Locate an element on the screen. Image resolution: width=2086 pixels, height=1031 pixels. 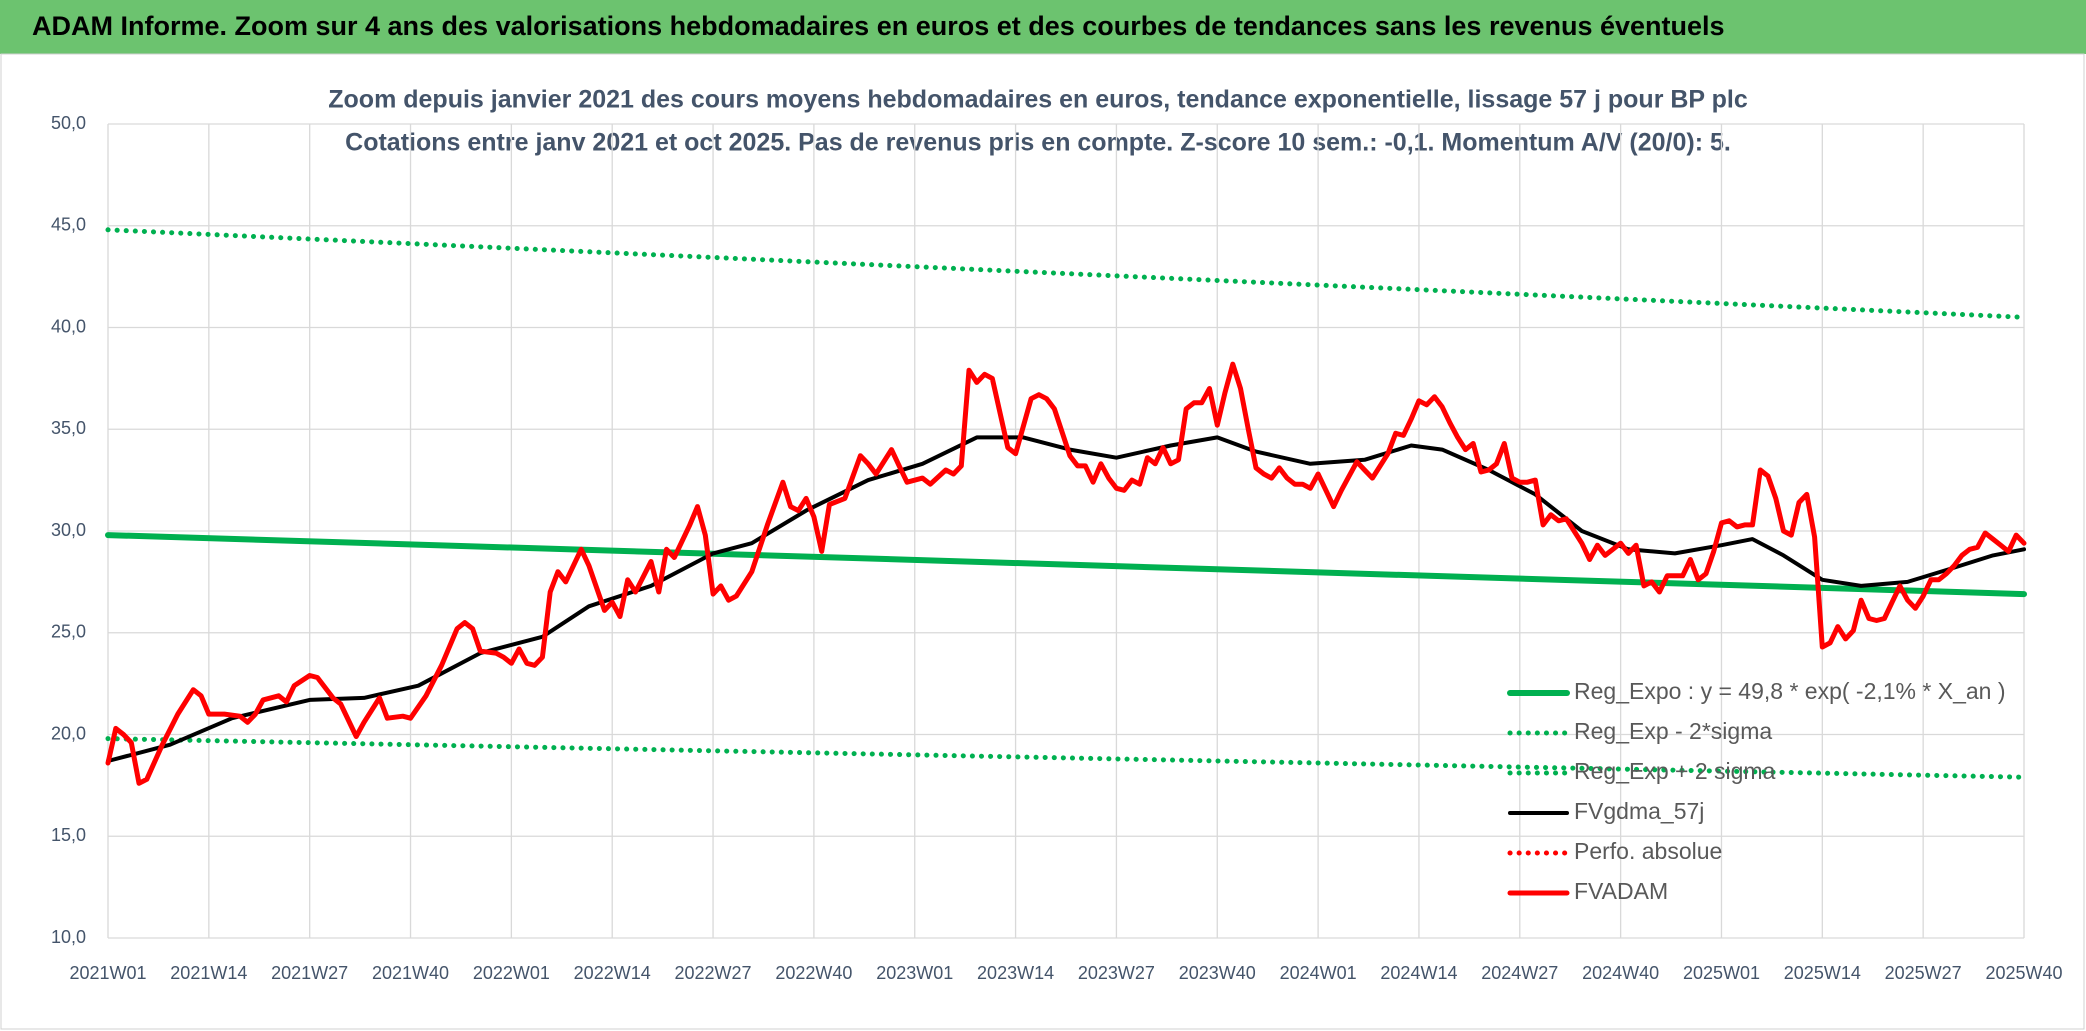
x-tick-label: 2023W14 is located at coordinates (1015, 973).